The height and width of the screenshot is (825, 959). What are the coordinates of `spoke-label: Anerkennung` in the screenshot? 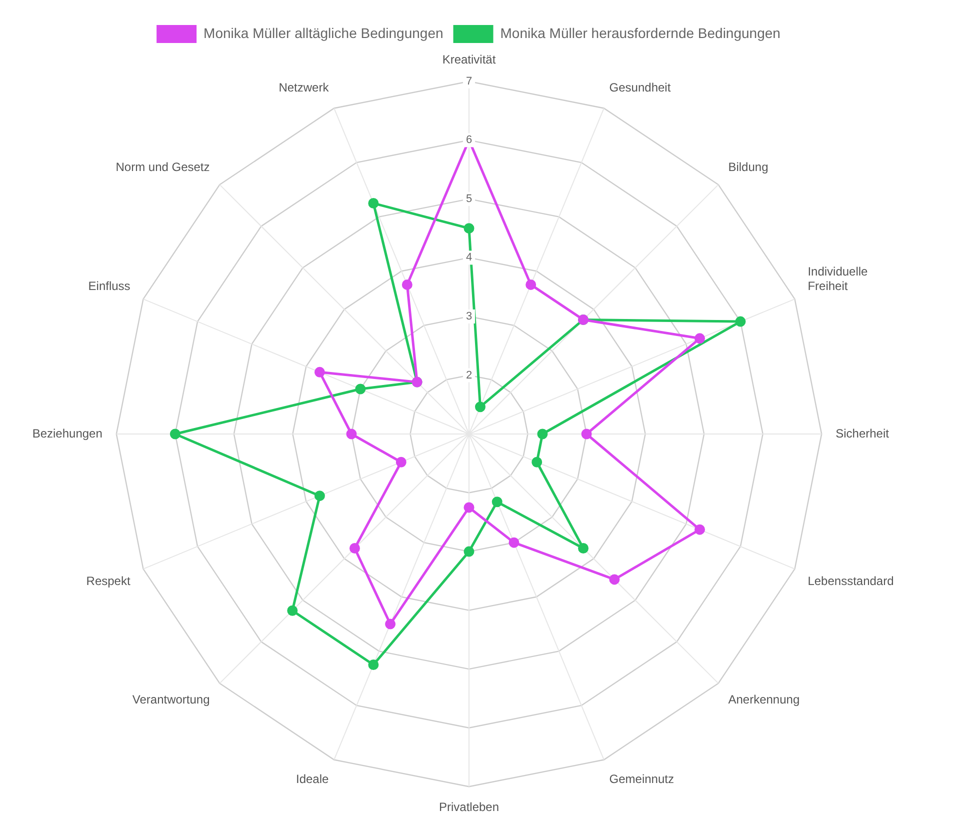 It's located at (764, 699).